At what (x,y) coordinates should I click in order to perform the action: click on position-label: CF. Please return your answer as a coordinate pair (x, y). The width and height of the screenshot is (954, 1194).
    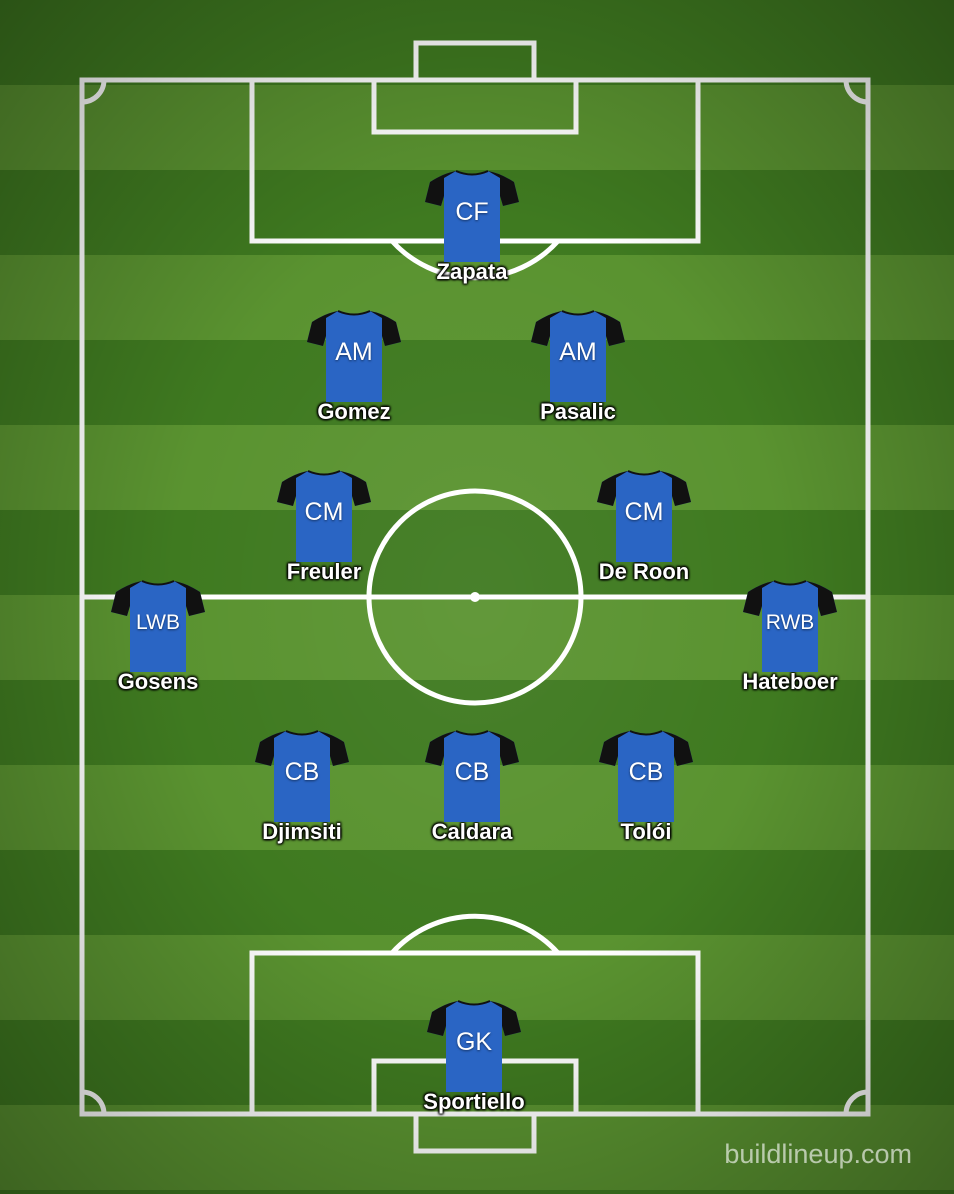
    Looking at the image, I should click on (472, 212).